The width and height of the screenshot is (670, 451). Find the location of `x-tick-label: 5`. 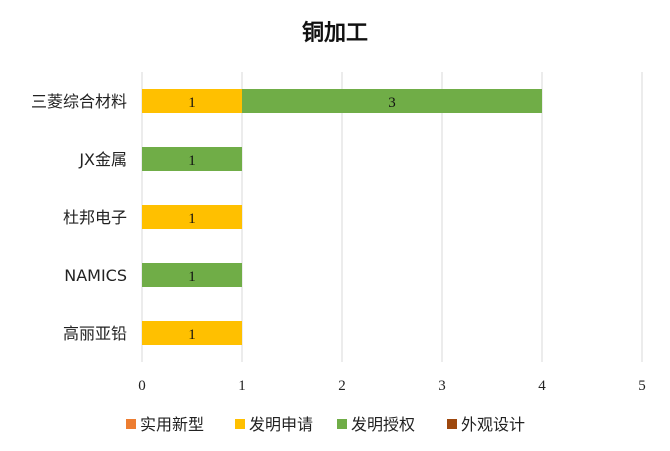

x-tick-label: 5 is located at coordinates (642, 386).